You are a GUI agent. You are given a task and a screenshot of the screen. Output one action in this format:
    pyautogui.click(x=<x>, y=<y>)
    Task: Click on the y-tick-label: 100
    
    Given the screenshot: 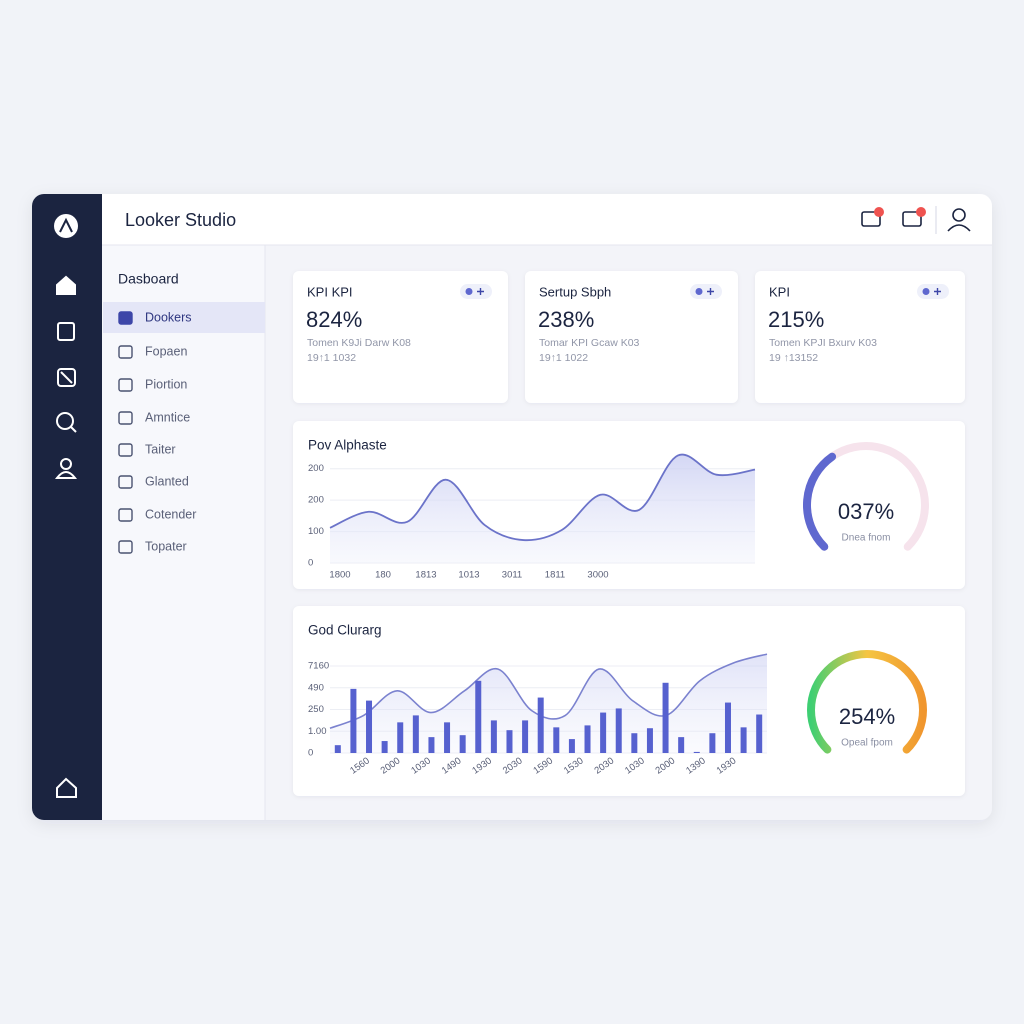 What is the action you would take?
    pyautogui.click(x=316, y=531)
    